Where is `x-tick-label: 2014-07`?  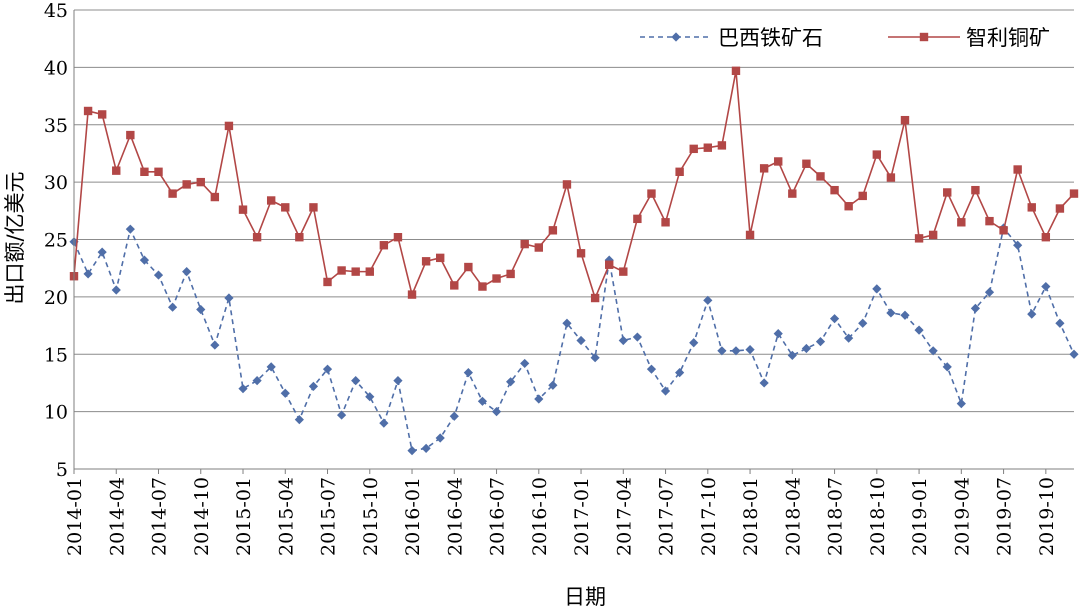
x-tick-label: 2014-07 is located at coordinates (160, 516).